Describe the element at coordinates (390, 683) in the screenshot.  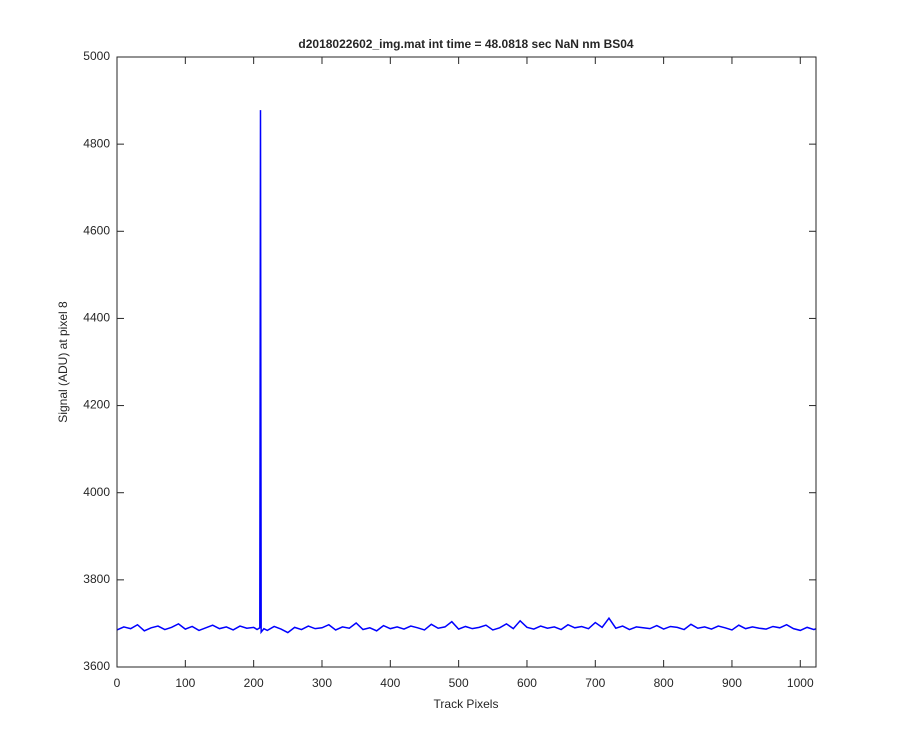
I see `x-tick-label: 400` at that location.